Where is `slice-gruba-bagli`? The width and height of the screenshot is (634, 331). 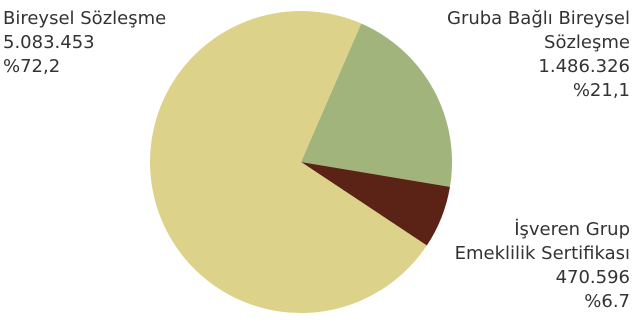 slice-gruba-bagli is located at coordinates (377, 105).